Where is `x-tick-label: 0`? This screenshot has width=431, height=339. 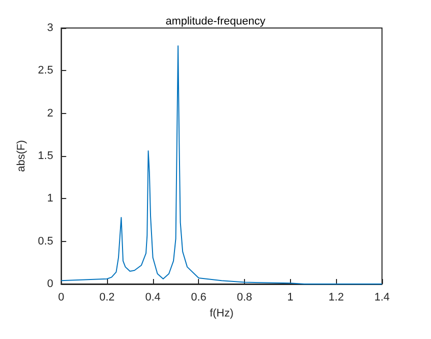 x-tick-label: 0 is located at coordinates (61, 298).